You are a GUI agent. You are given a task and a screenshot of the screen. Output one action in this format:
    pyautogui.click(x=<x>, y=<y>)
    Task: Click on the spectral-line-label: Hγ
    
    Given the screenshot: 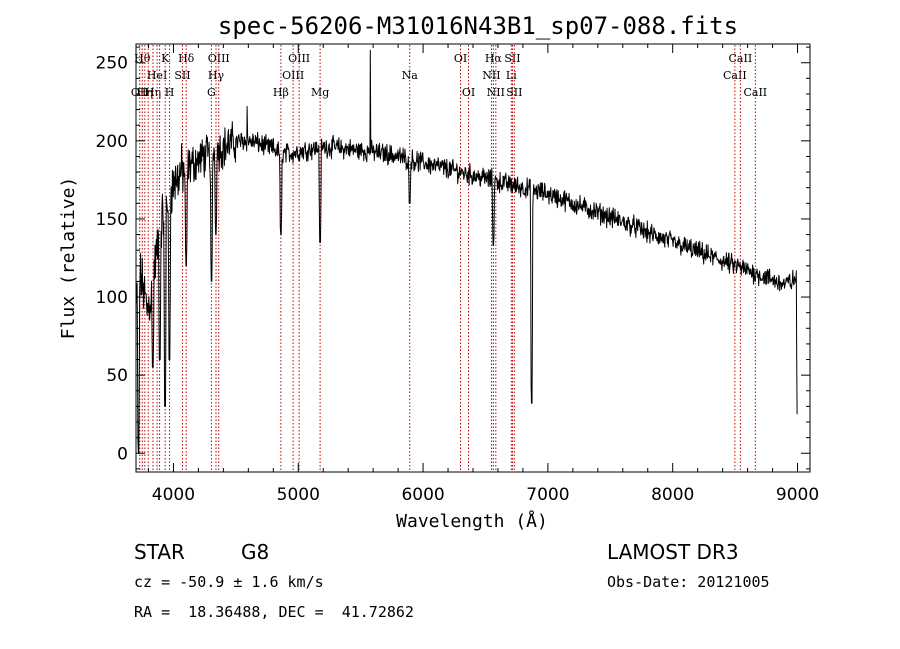 What is the action you would take?
    pyautogui.click(x=216, y=75)
    